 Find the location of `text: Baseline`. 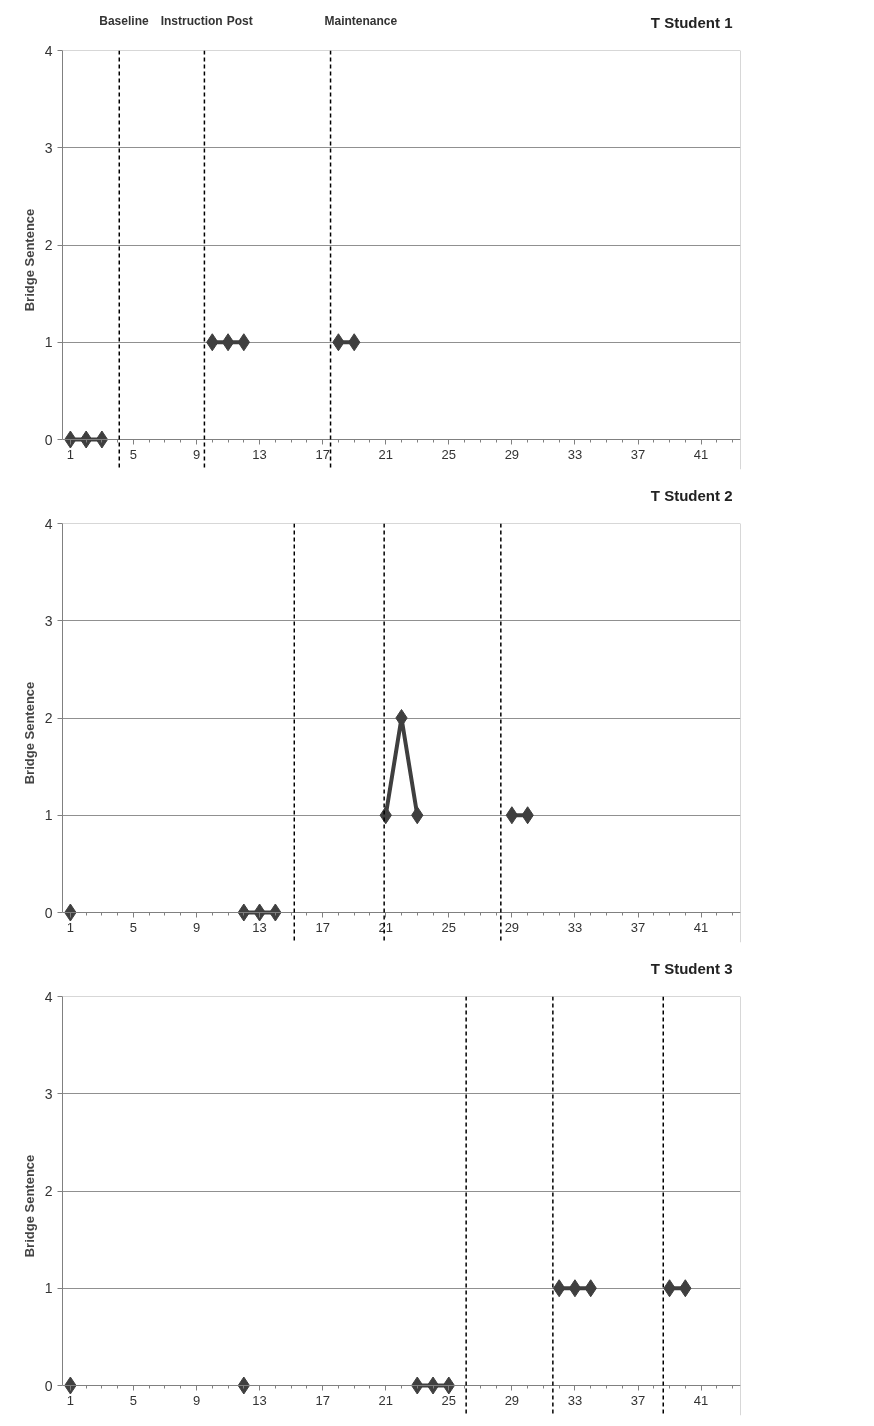

text: Baseline is located at coordinates (124, 20).